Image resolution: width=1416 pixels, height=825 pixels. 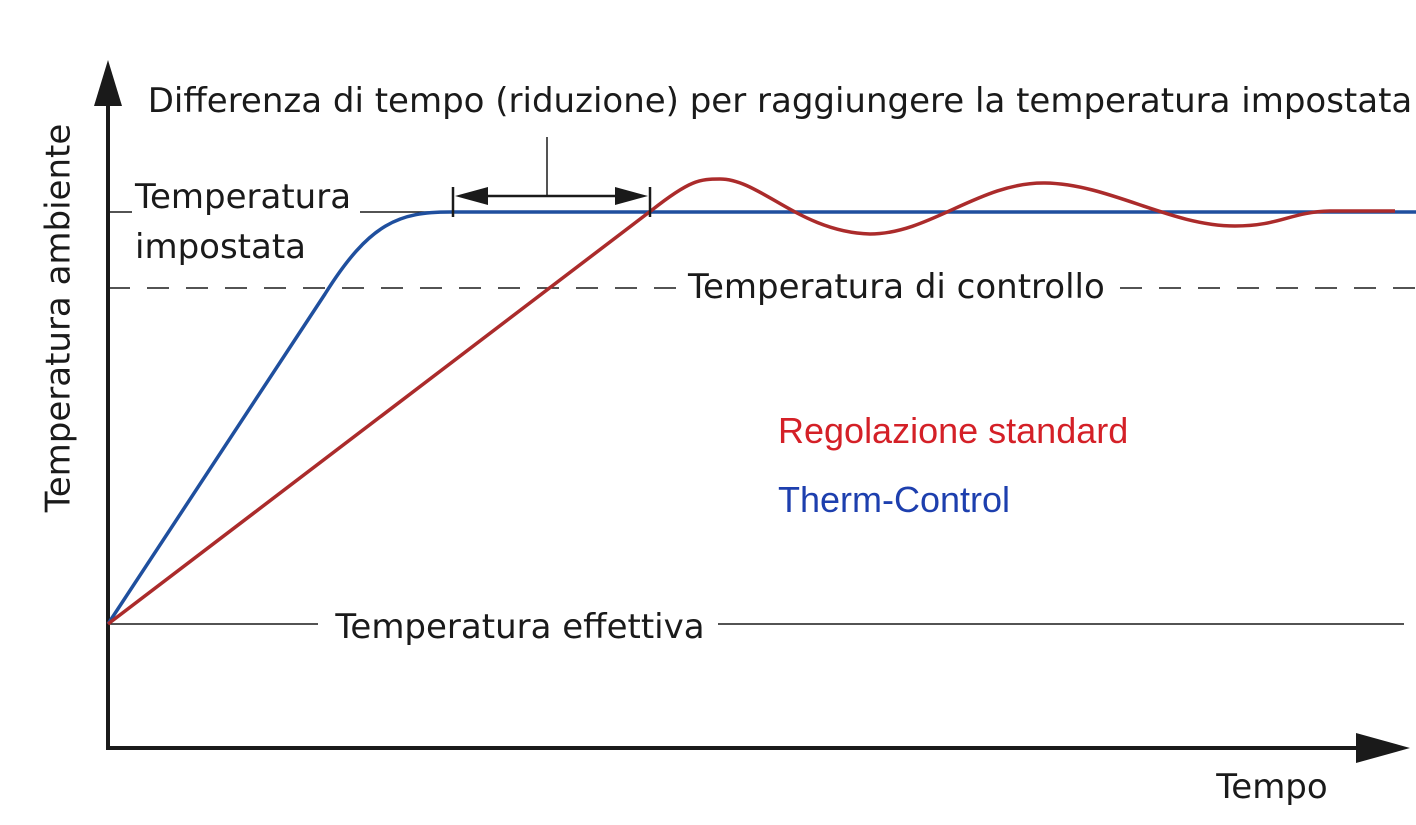 I want to click on control-temperature-label: Temperatura di controllo, so click(x=896, y=287).